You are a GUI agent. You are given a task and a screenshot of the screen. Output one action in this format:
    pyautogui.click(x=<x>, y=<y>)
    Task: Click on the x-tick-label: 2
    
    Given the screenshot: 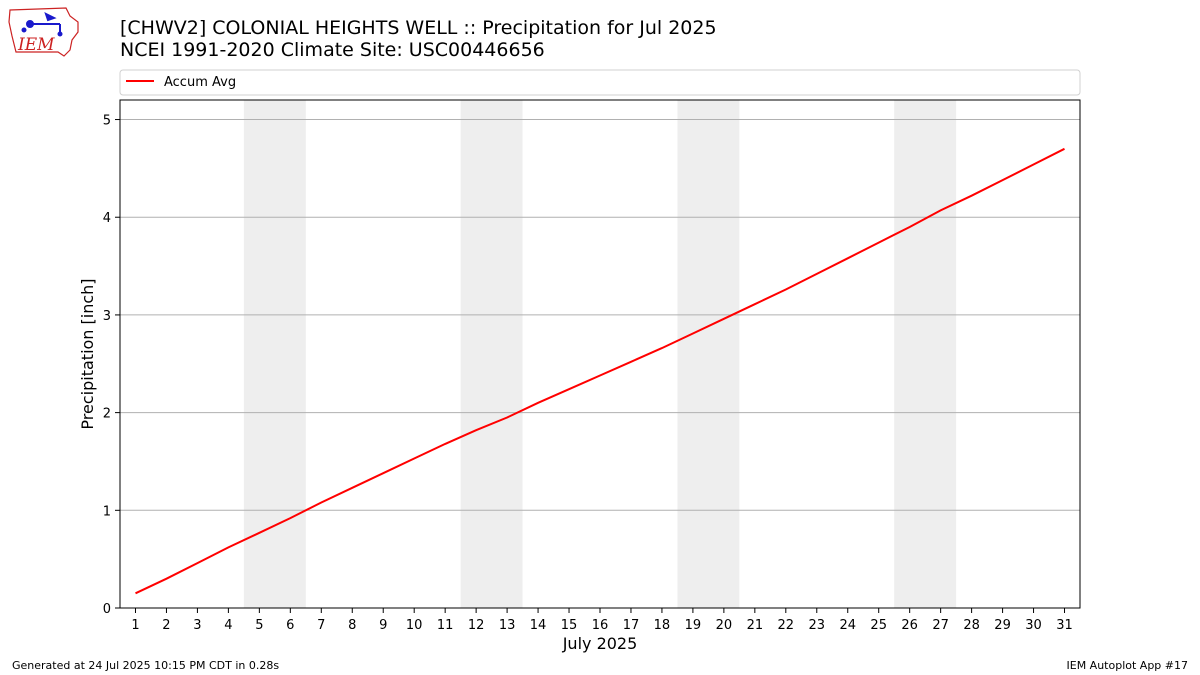 What is the action you would take?
    pyautogui.click(x=166, y=625)
    